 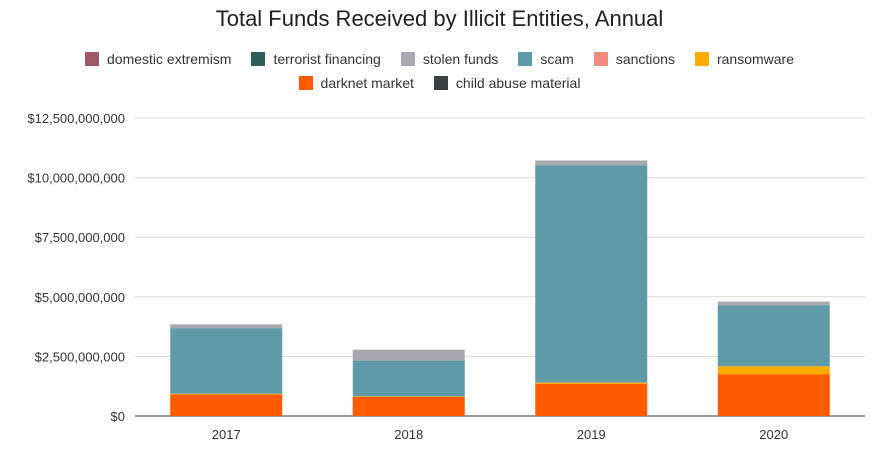 I want to click on y-tick-label: $7,500,000,000, so click(x=80, y=237).